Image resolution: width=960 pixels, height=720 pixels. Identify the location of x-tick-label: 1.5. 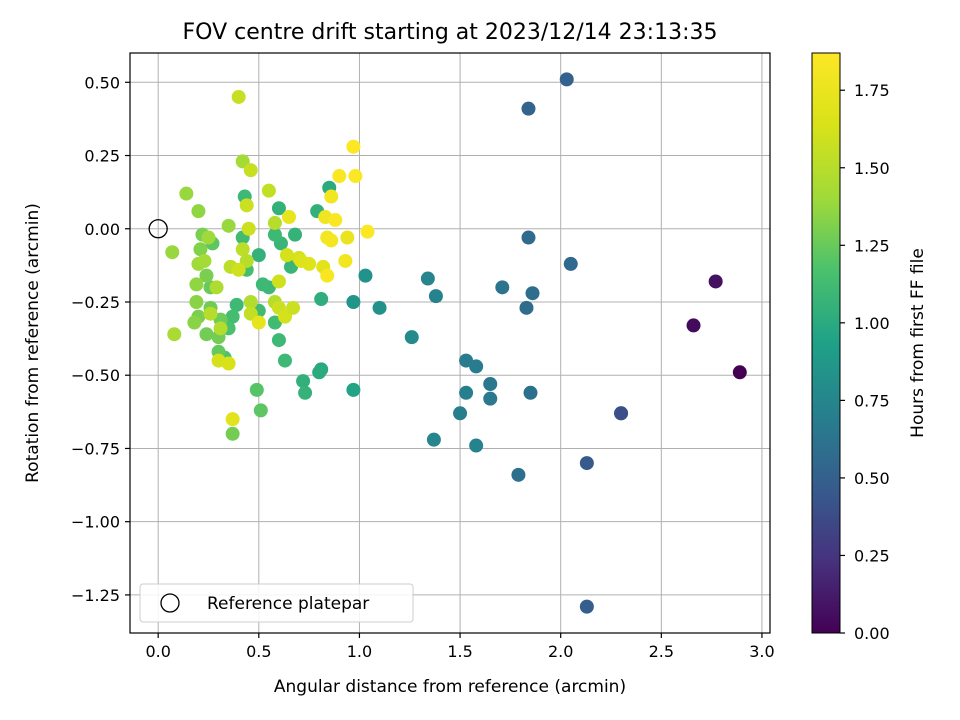
(459, 651).